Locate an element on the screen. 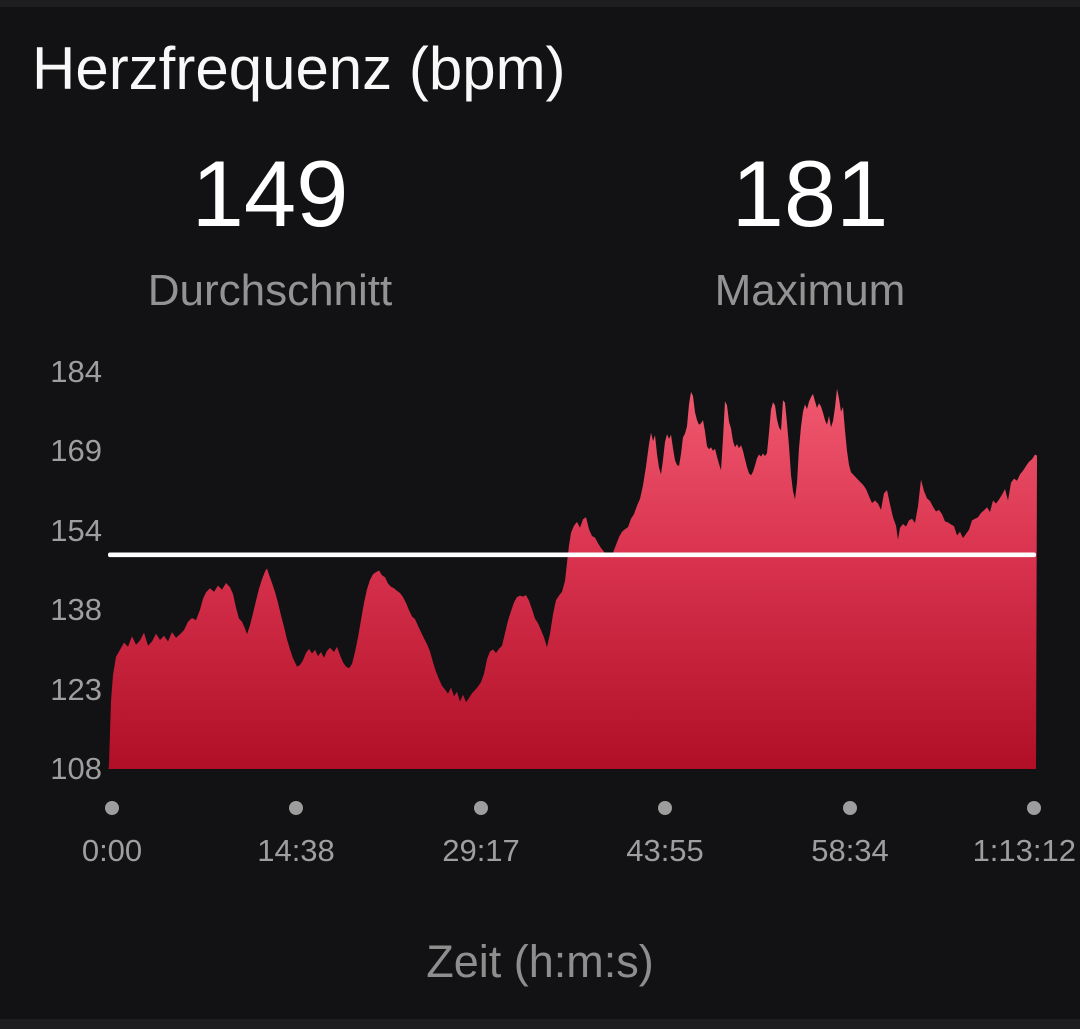 The image size is (1080, 1029). x-axis-tick-label: 58:34 is located at coordinates (850, 850).